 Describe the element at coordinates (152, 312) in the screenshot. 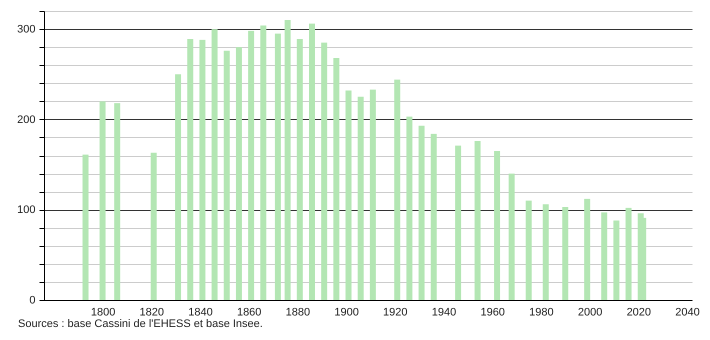

I see `x-tick-label: 1820` at that location.